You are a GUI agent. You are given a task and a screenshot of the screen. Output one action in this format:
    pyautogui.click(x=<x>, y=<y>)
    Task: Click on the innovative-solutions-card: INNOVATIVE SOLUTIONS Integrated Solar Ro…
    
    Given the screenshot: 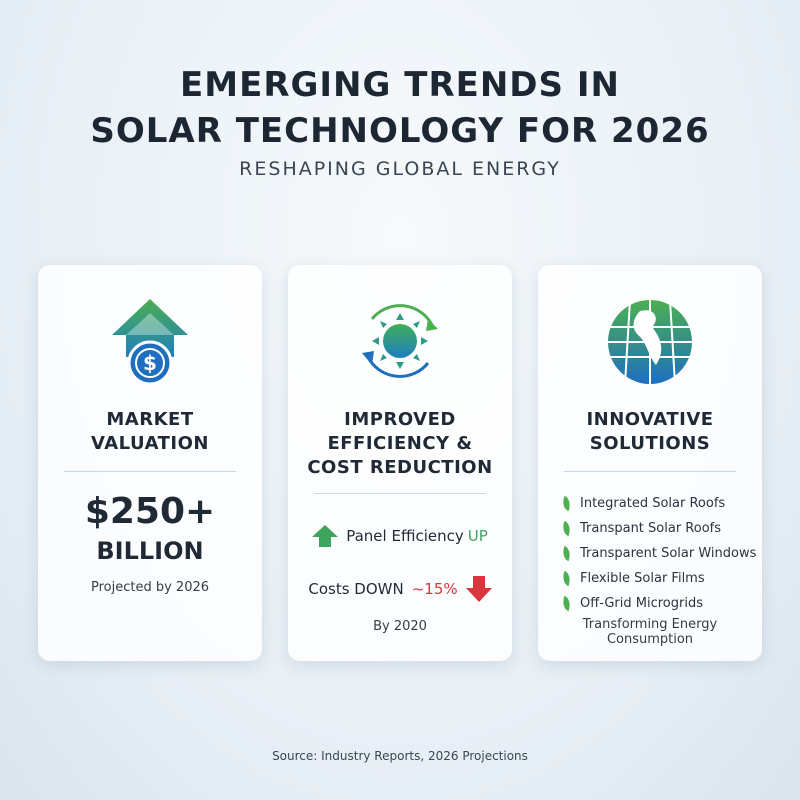 What is the action you would take?
    pyautogui.click(x=650, y=463)
    